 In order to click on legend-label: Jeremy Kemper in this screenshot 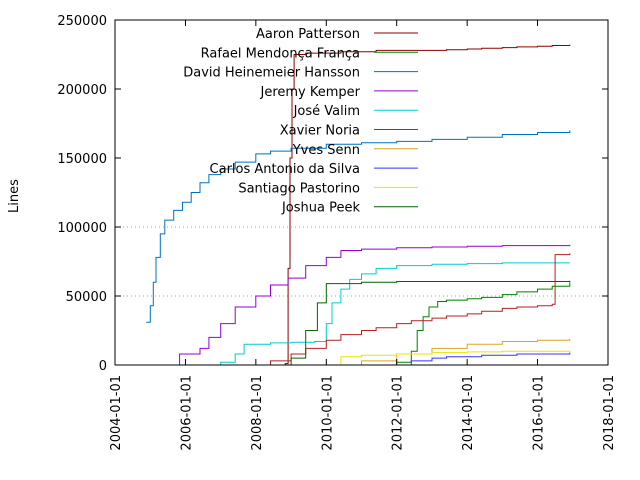, I will do `click(309, 92)`.